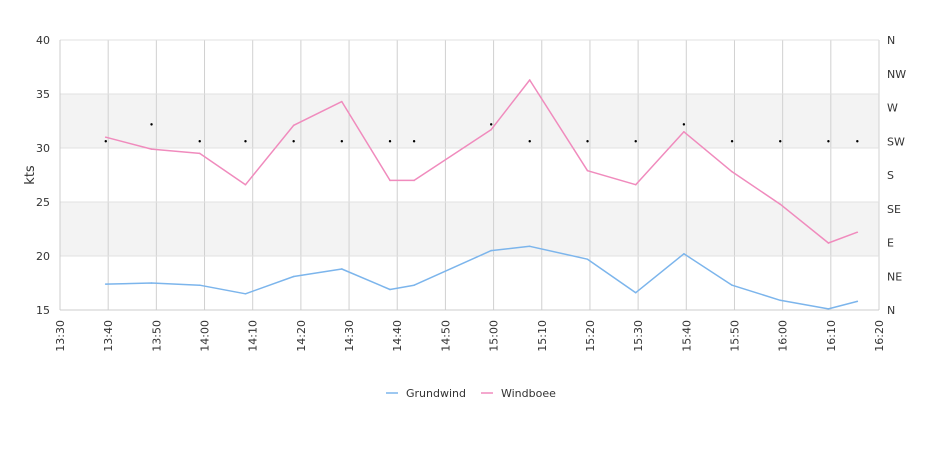 This screenshot has width=940, height=450. What do you see at coordinates (43, 310) in the screenshot?
I see `y-tick-label-0: 15` at bounding box center [43, 310].